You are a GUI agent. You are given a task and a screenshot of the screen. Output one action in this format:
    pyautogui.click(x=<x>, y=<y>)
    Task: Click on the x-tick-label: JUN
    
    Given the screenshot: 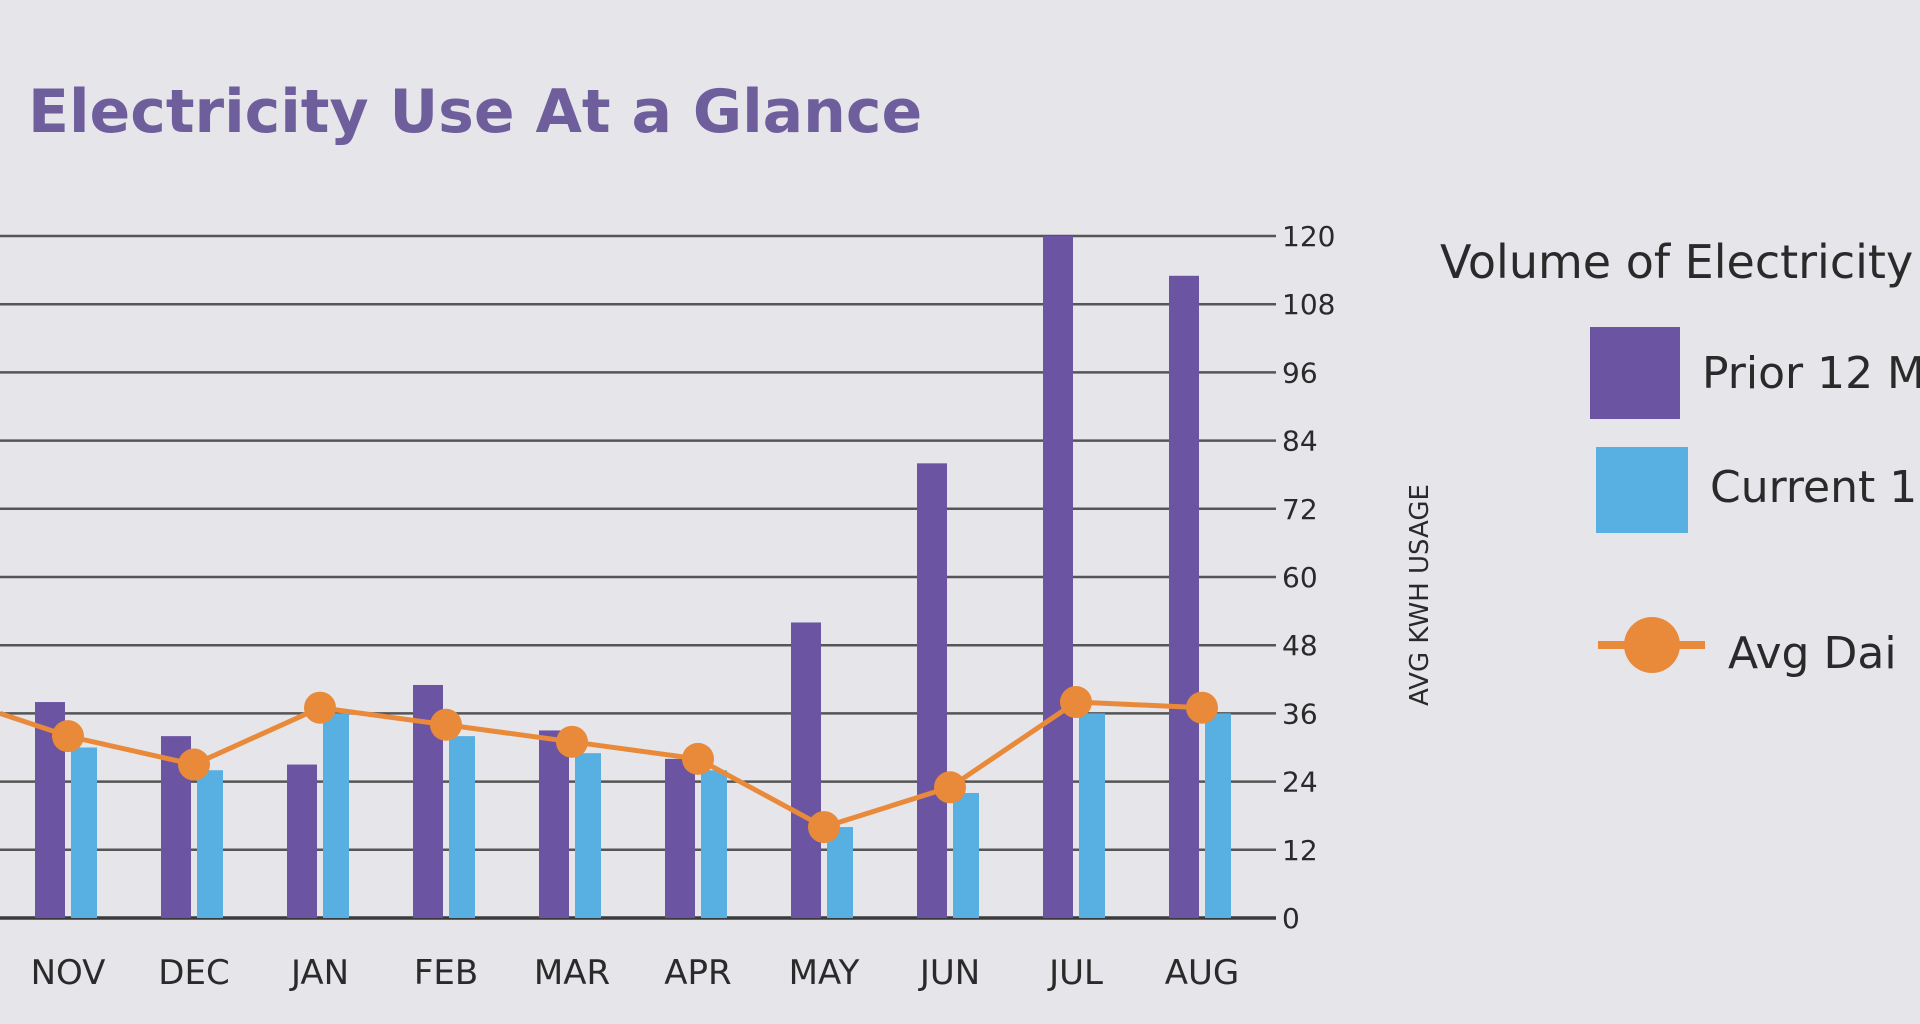 What is the action you would take?
    pyautogui.click(x=949, y=973)
    